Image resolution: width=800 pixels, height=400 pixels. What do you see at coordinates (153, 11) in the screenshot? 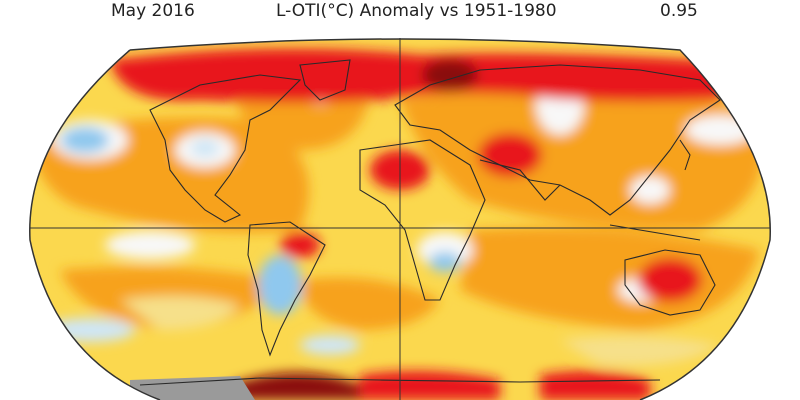
I see `date-label: May 2016` at bounding box center [153, 11].